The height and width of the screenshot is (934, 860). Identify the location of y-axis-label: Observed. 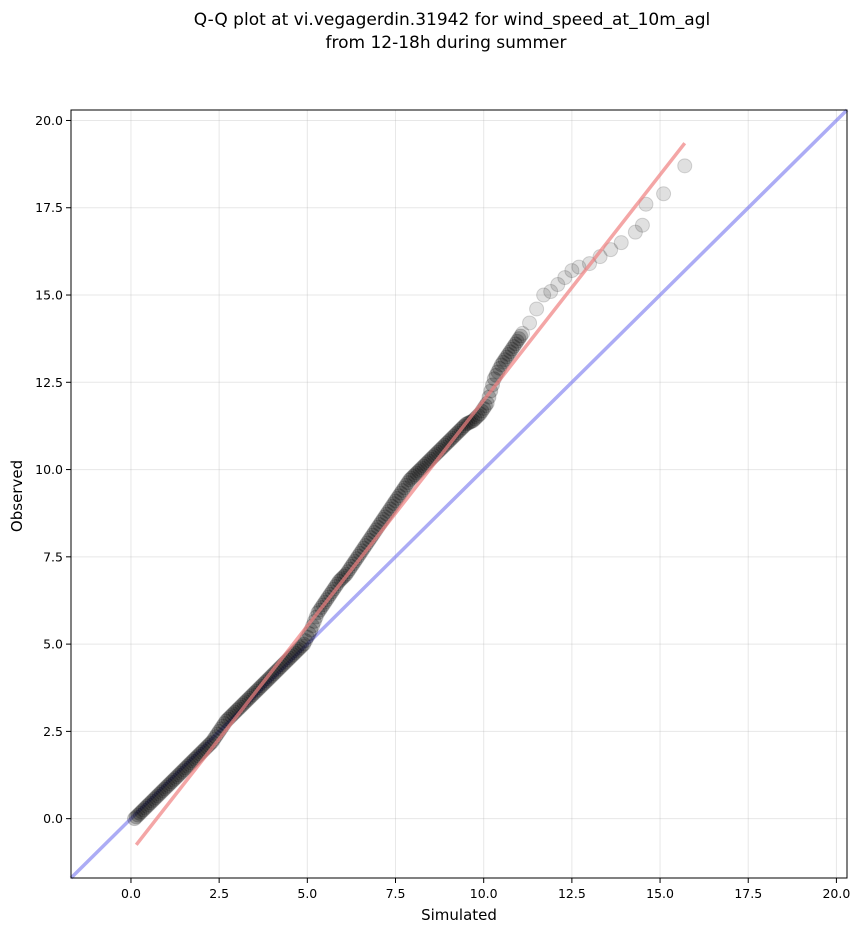
(17, 496).